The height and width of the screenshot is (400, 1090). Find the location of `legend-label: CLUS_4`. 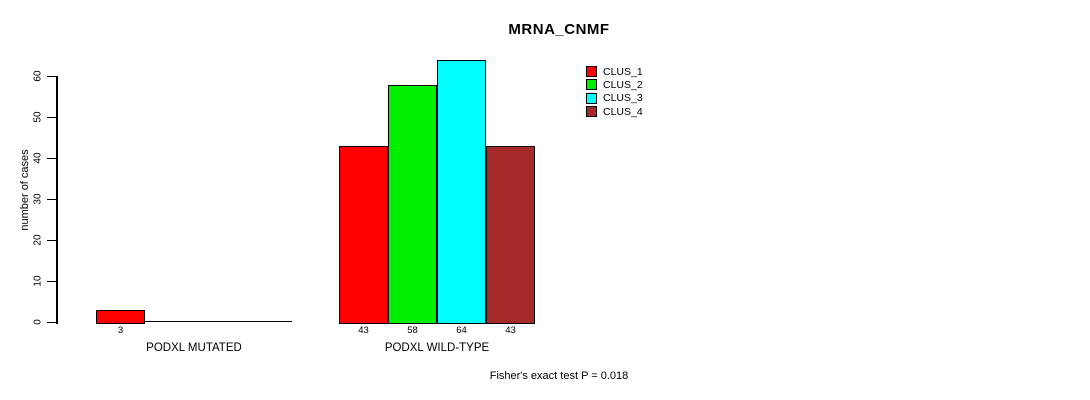

legend-label: CLUS_4 is located at coordinates (623, 111).